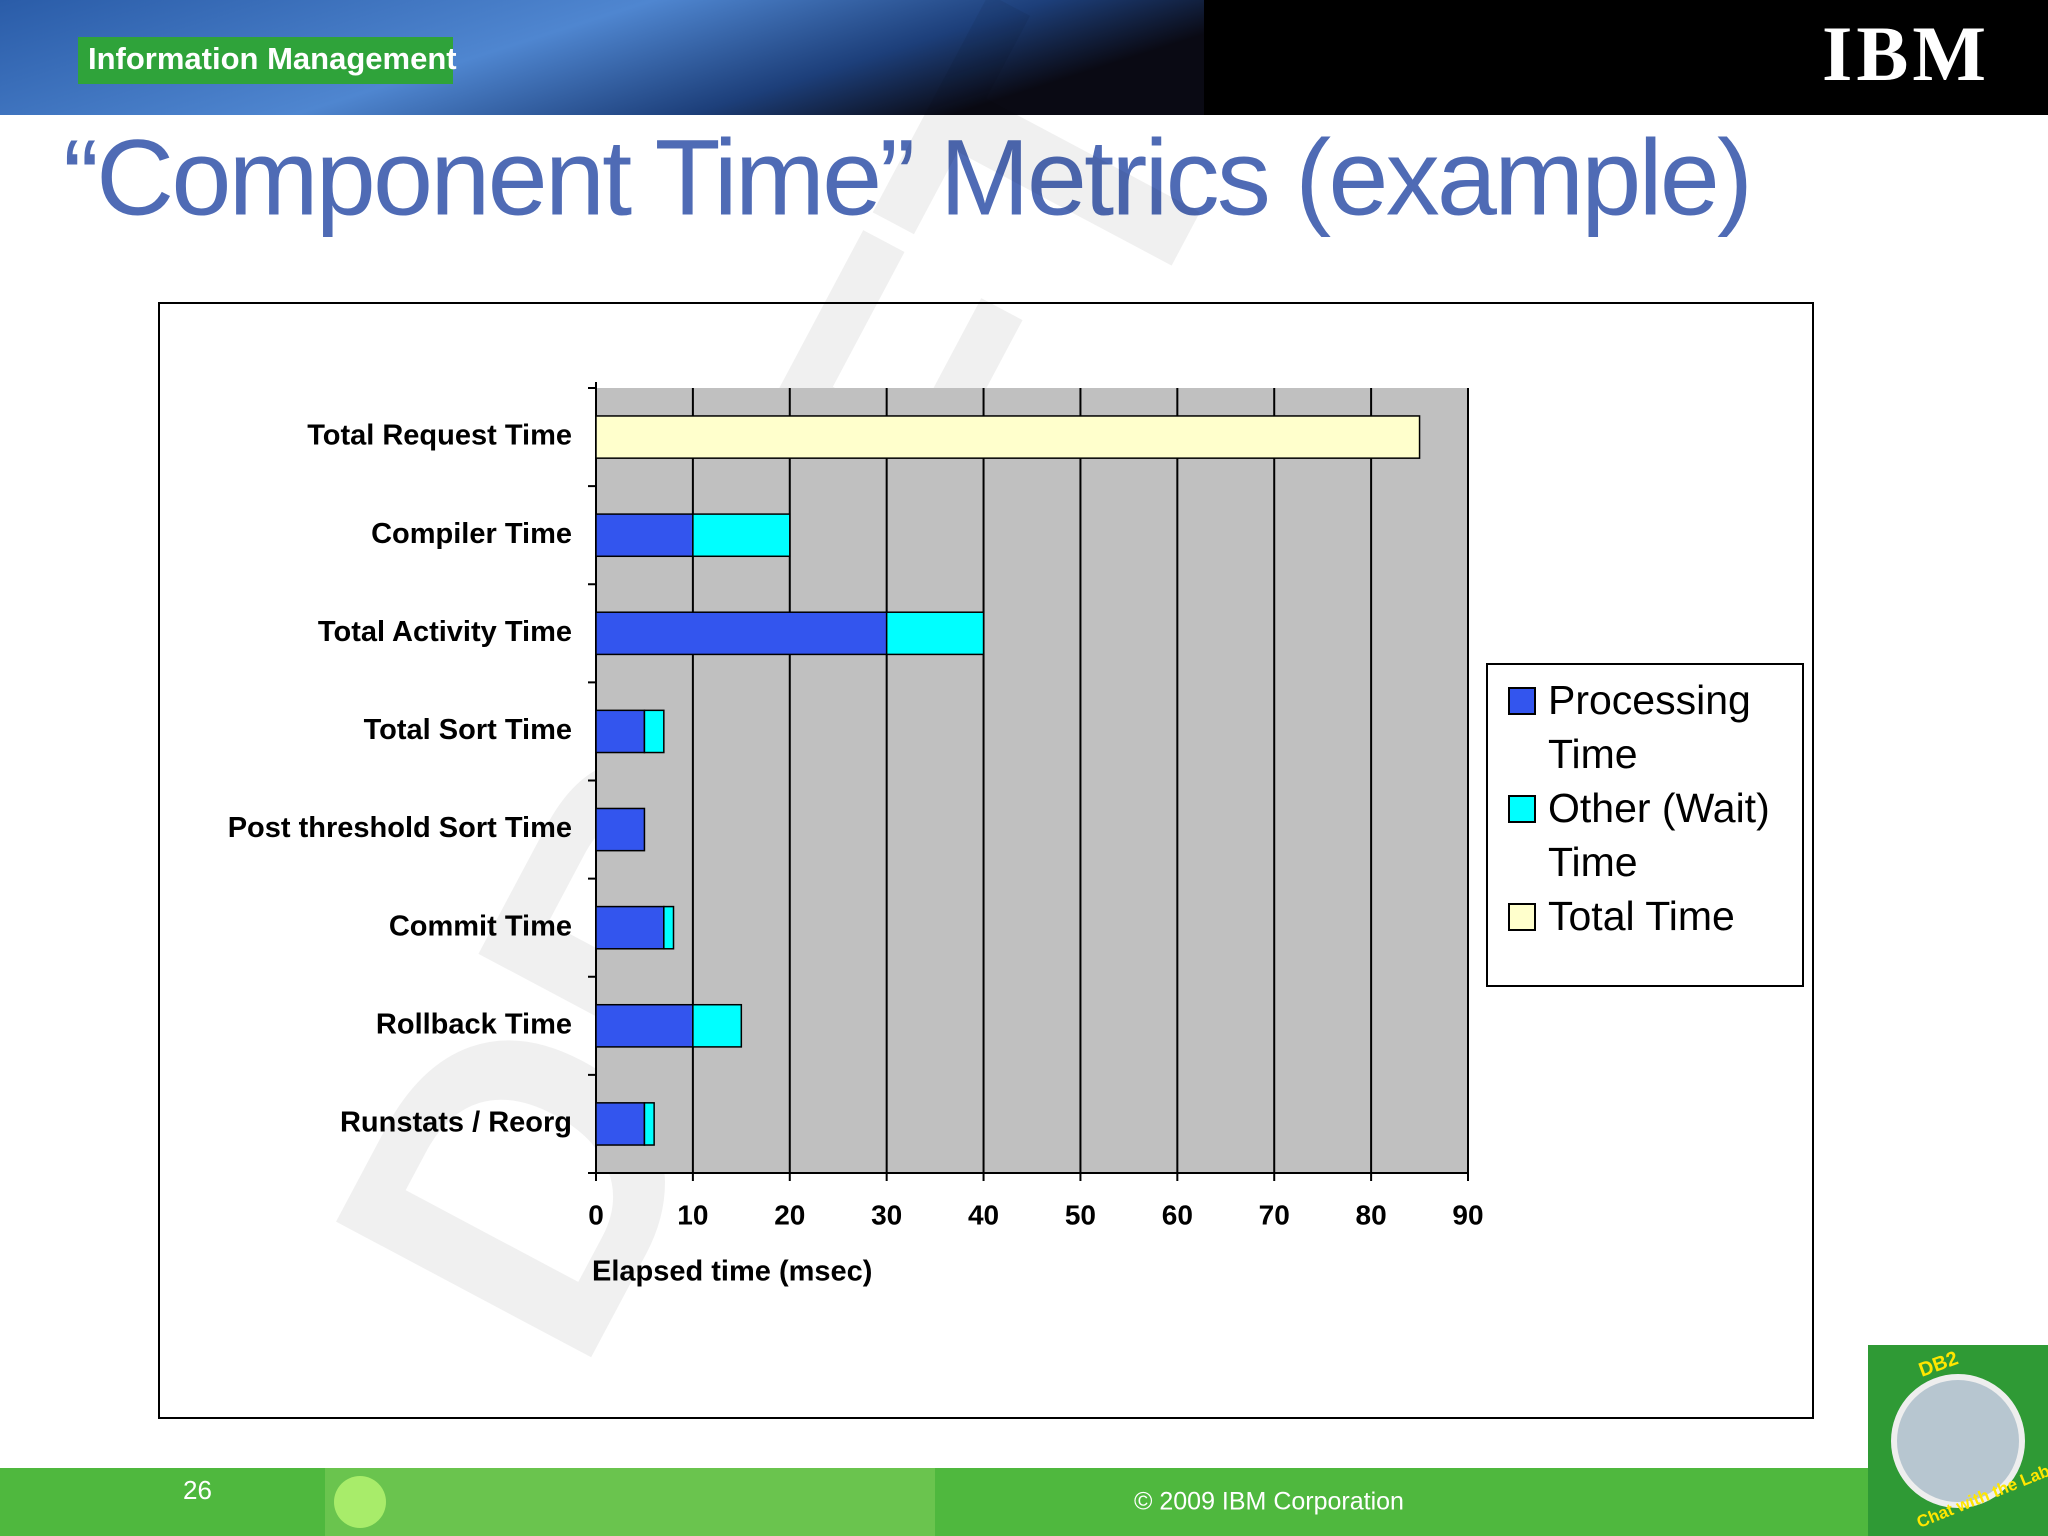 The image size is (2048, 1536). I want to click on header-black, so click(1626, 57).